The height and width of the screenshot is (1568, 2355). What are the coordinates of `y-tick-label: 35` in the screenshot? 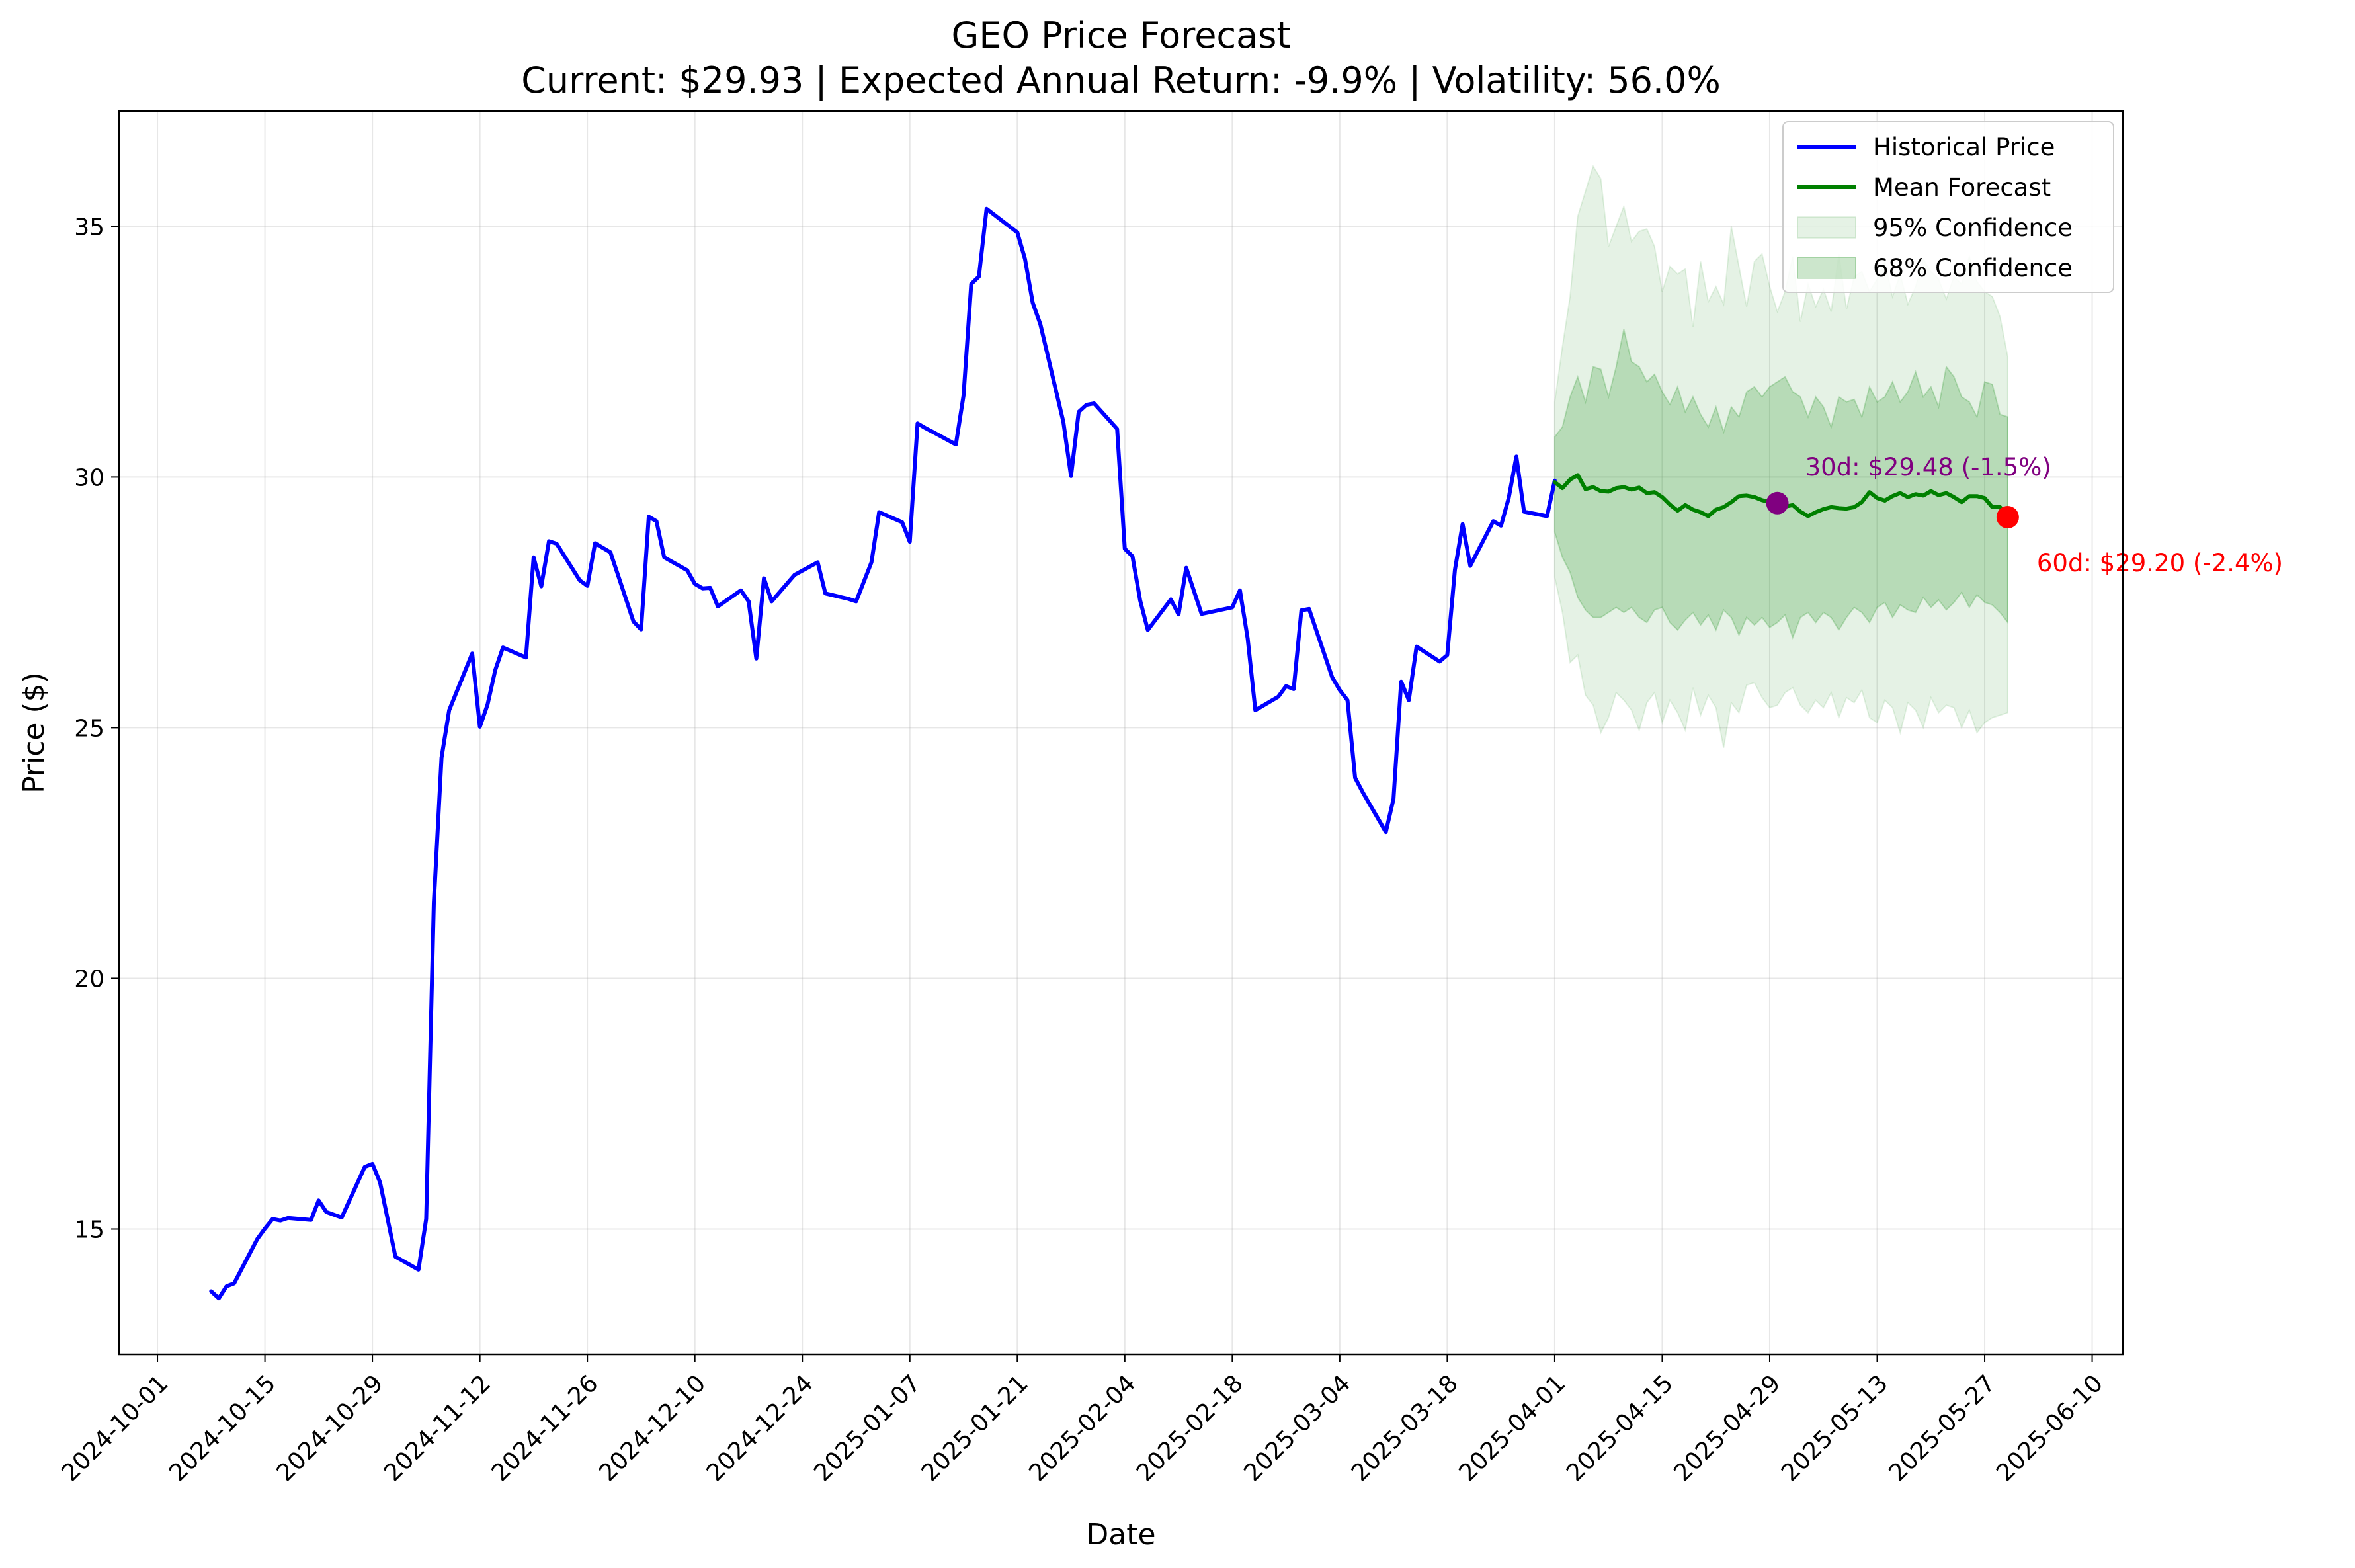 It's located at (89, 227).